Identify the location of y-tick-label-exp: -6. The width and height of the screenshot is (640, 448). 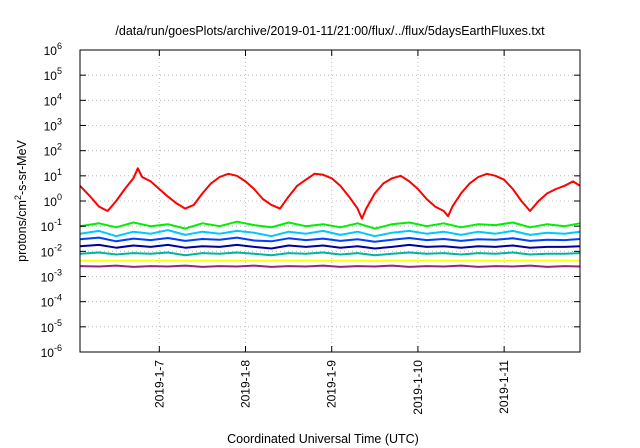
(58, 348).